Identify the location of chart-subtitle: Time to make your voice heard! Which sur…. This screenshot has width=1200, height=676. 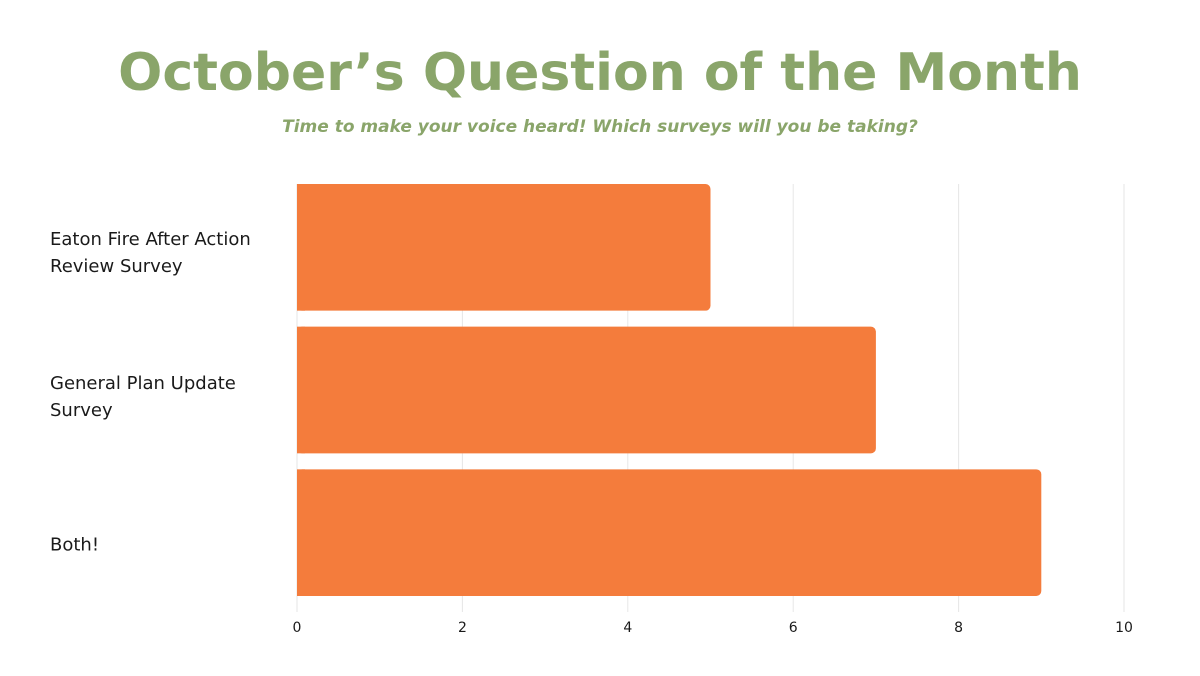
(600, 127).